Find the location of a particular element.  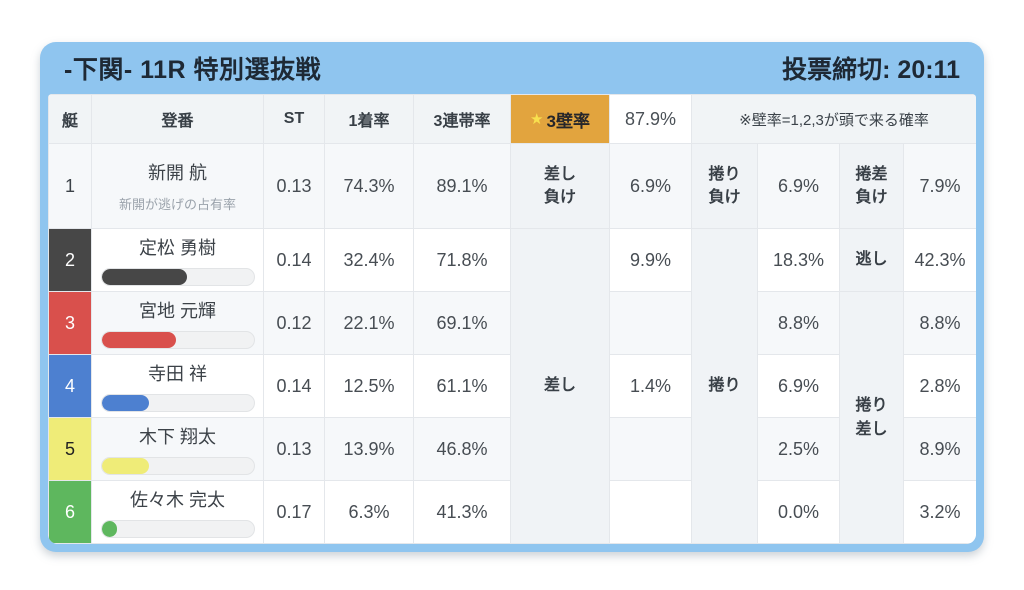

boat-number-cell: 1 is located at coordinates (70, 186).